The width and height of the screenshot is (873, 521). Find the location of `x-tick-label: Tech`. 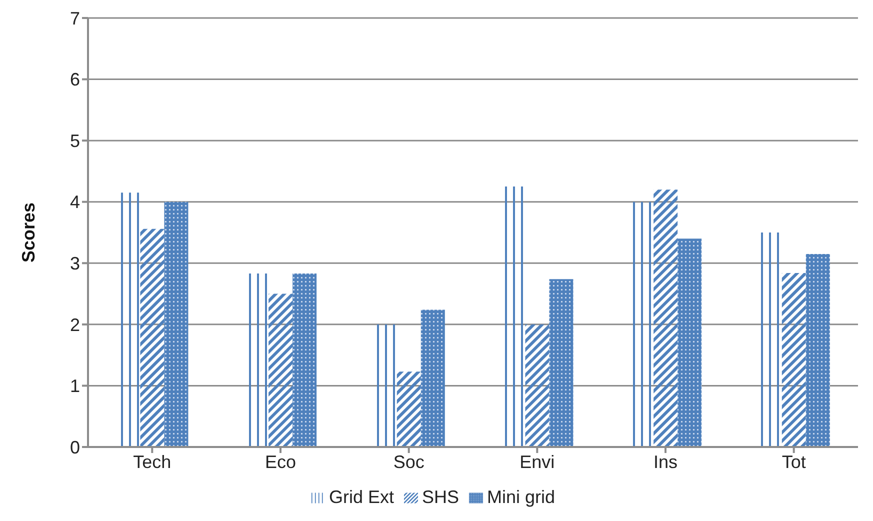

x-tick-label: Tech is located at coordinates (152, 462).